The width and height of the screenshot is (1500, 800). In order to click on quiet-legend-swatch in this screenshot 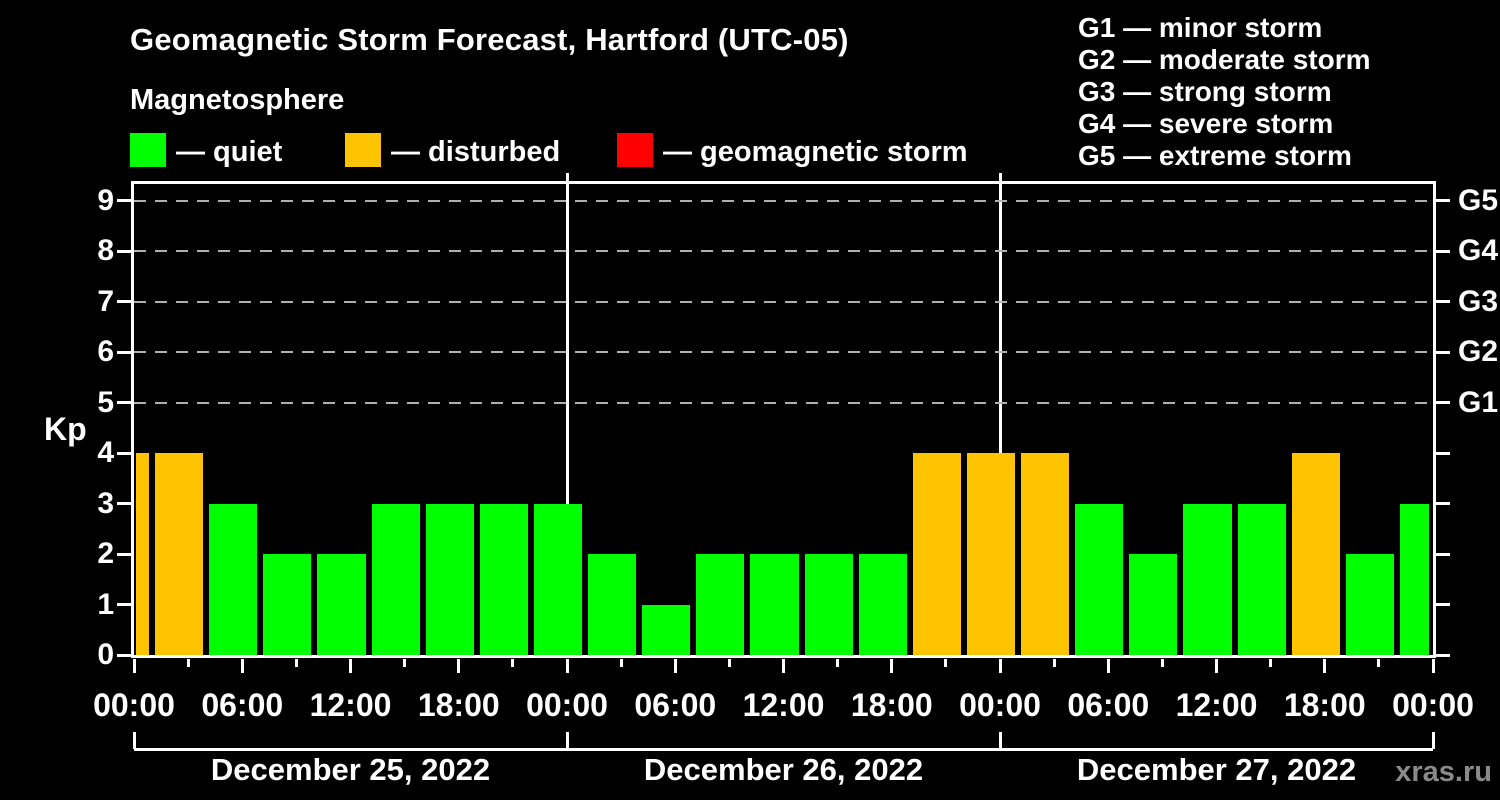, I will do `click(148, 150)`.